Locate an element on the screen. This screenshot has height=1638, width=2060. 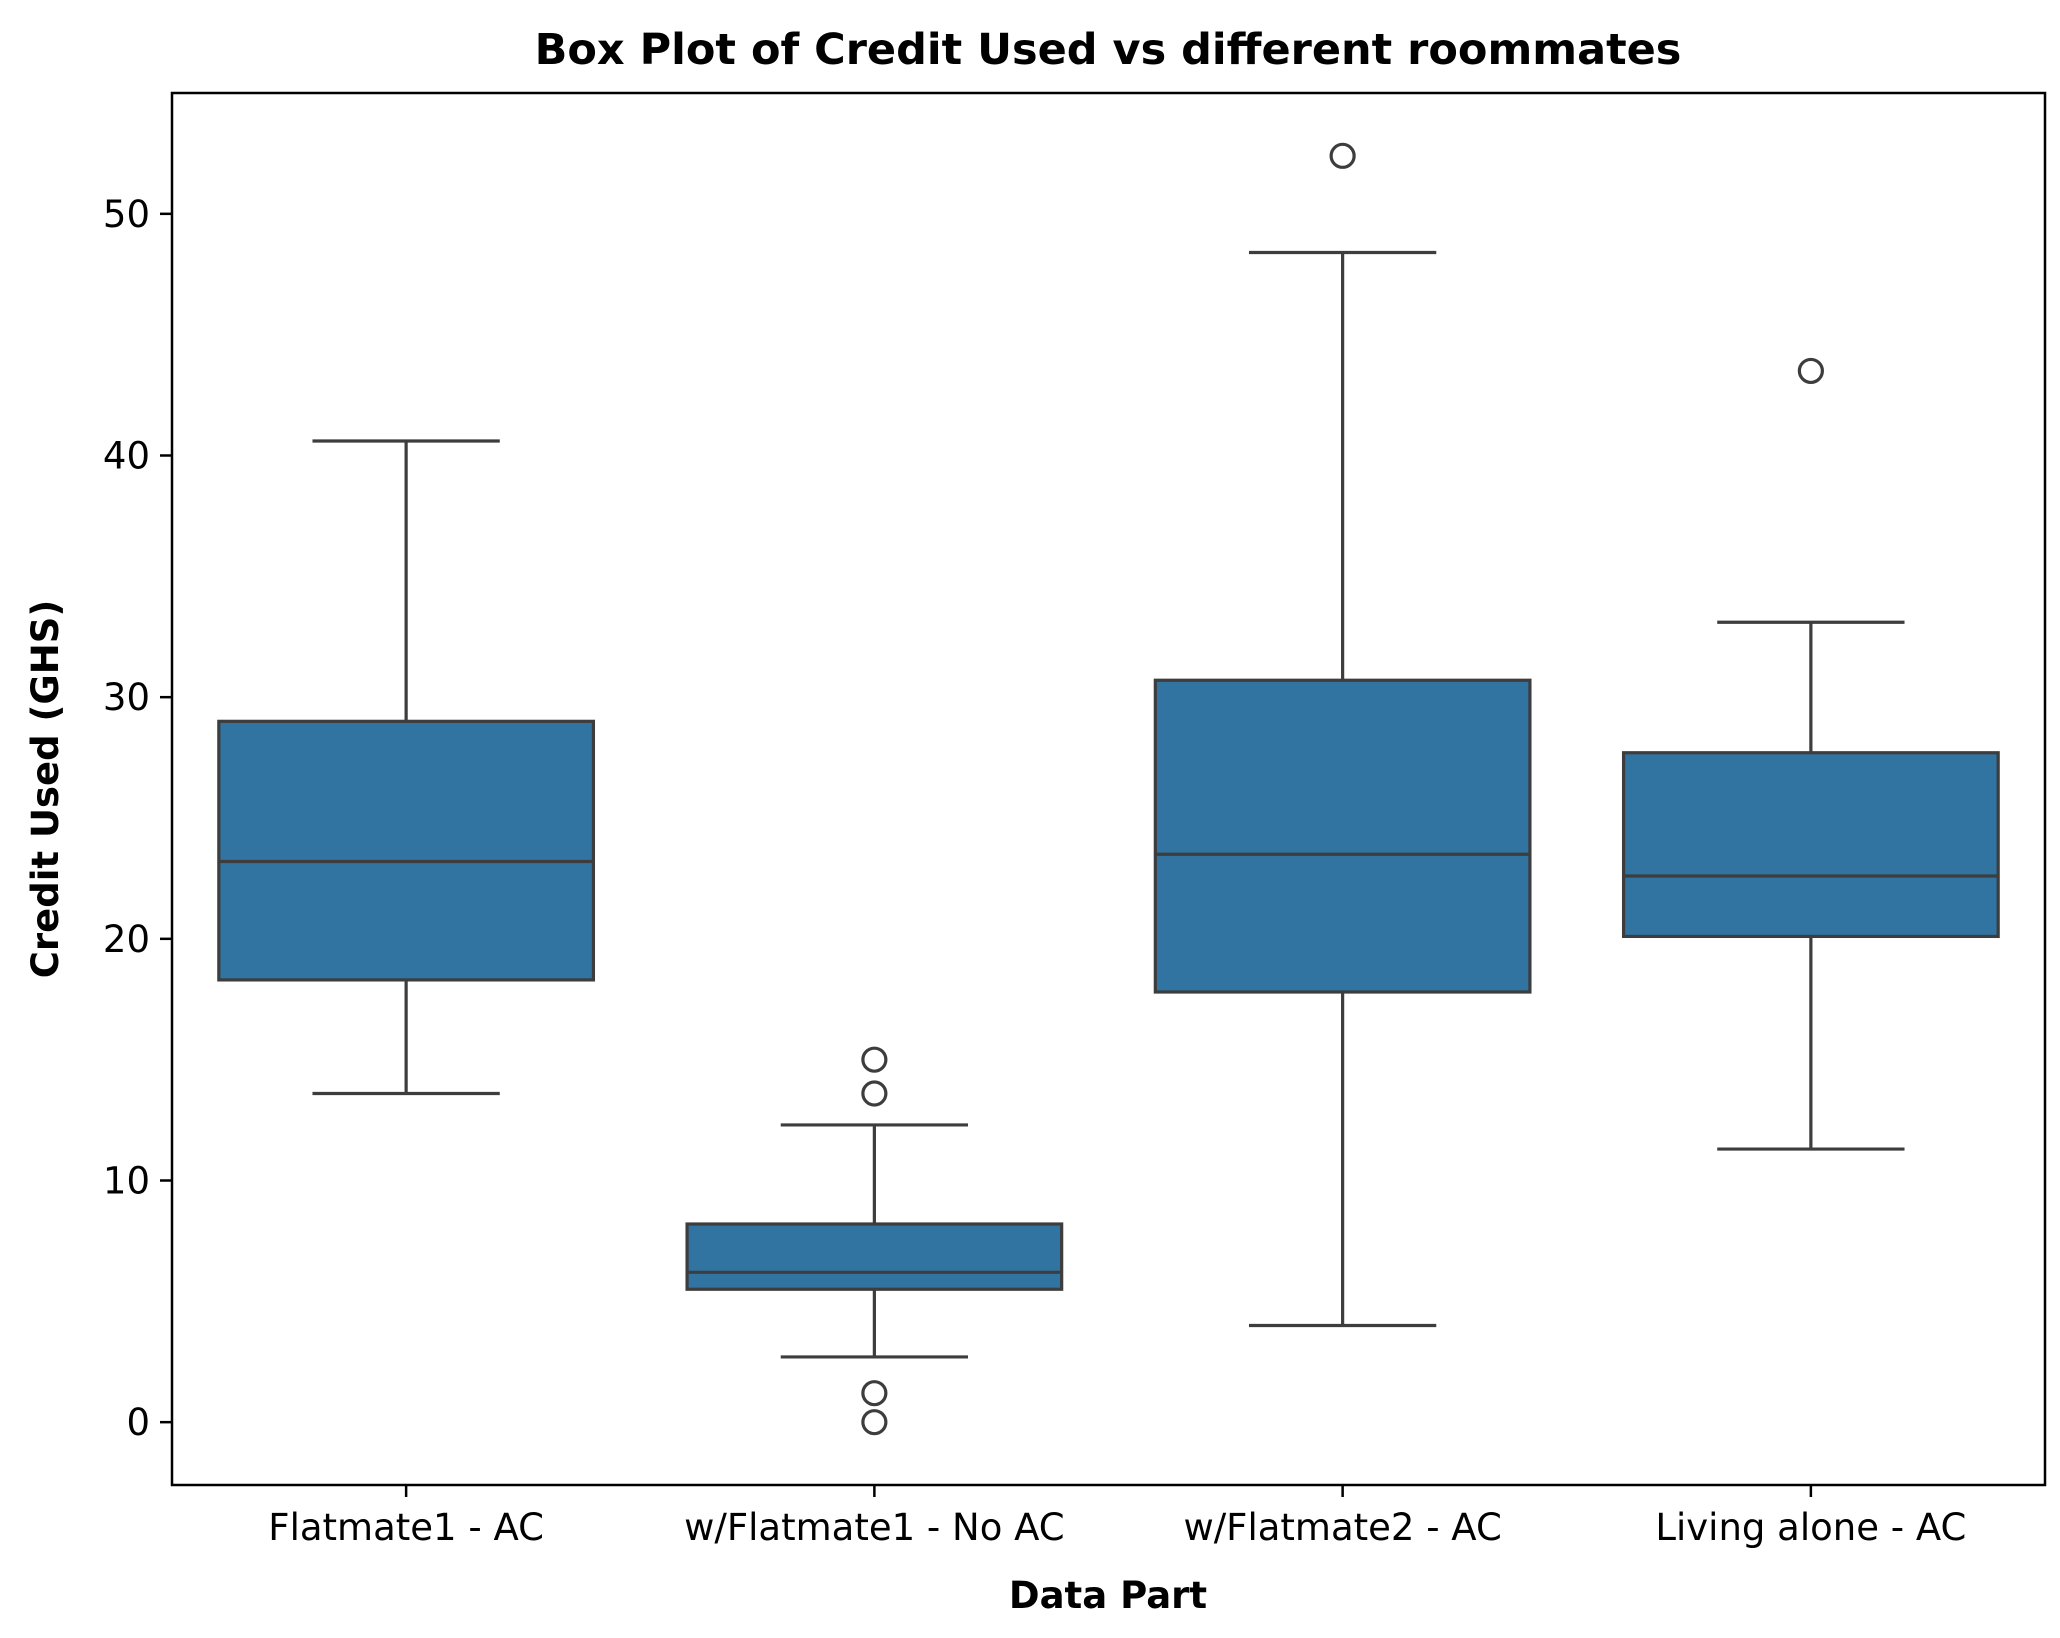
y-tick-label: 20 is located at coordinates (126, 939).